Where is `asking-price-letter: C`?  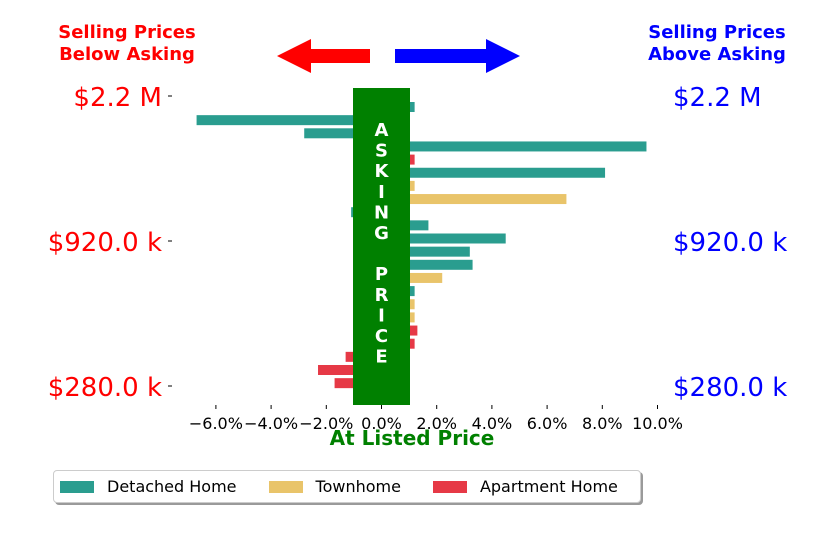 asking-price-letter: C is located at coordinates (381, 336).